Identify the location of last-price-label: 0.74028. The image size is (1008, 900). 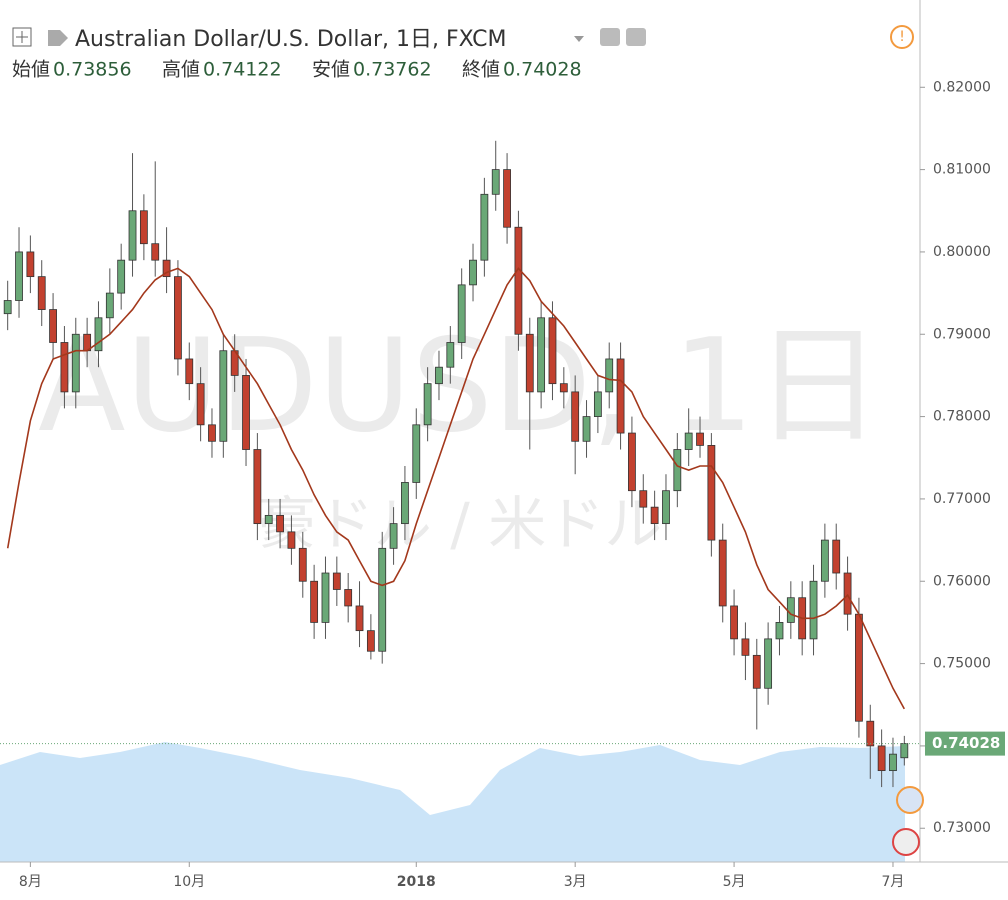
(966, 743).